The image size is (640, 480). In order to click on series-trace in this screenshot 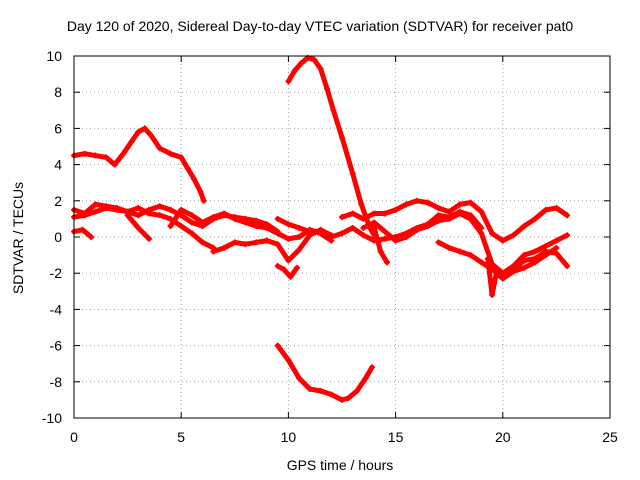, I will do `click(454, 221)`.